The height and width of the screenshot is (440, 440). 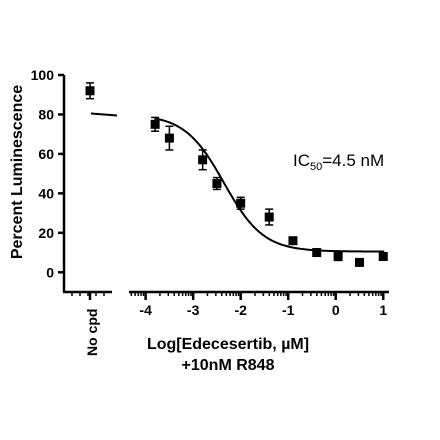 I want to click on no-cpd-baseline, so click(x=104, y=114).